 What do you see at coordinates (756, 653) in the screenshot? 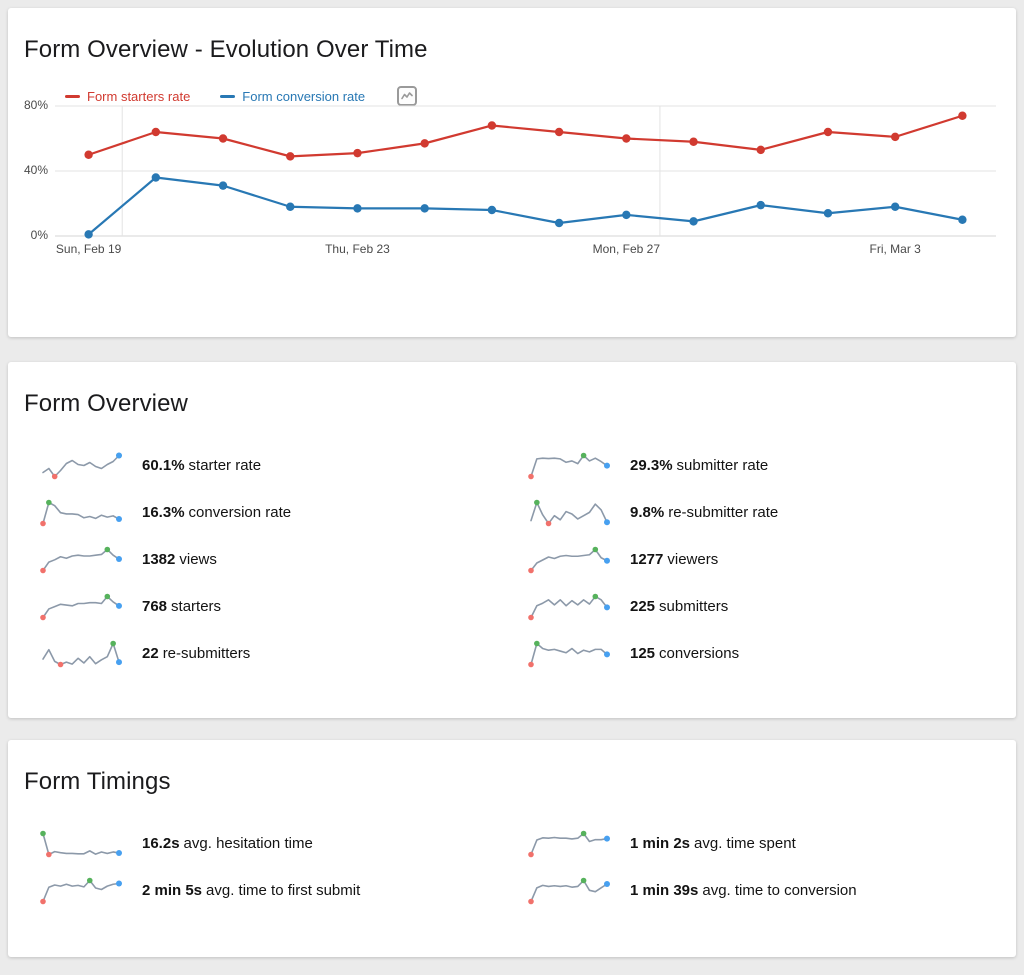
I see `metric-row: 125 conversions` at bounding box center [756, 653].